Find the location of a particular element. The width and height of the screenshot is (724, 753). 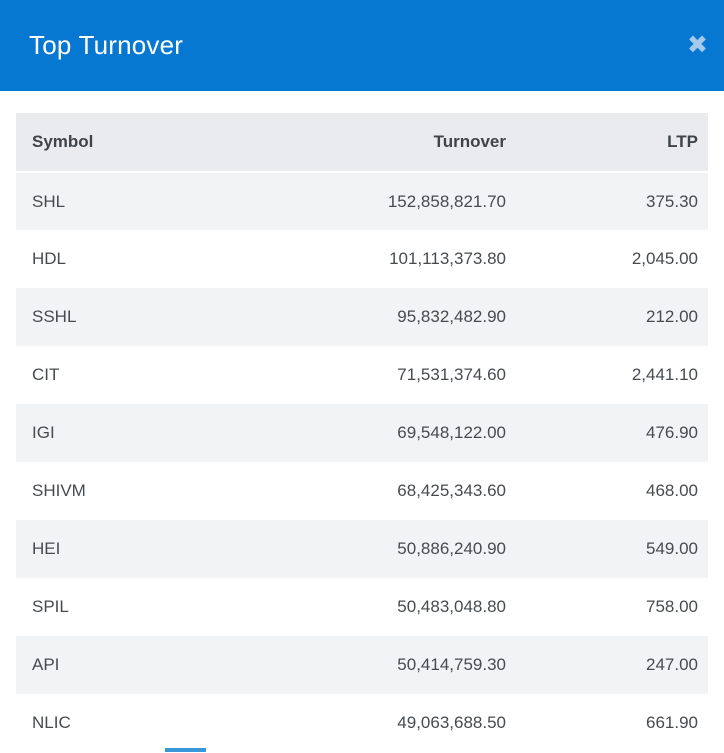

cell-symbol: SPIL is located at coordinates (146, 607).